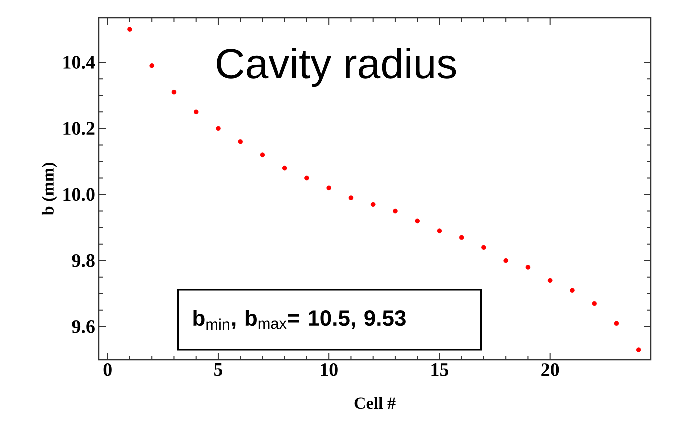  Describe the element at coordinates (551, 370) in the screenshot. I see `x-tick-label: 20` at that location.